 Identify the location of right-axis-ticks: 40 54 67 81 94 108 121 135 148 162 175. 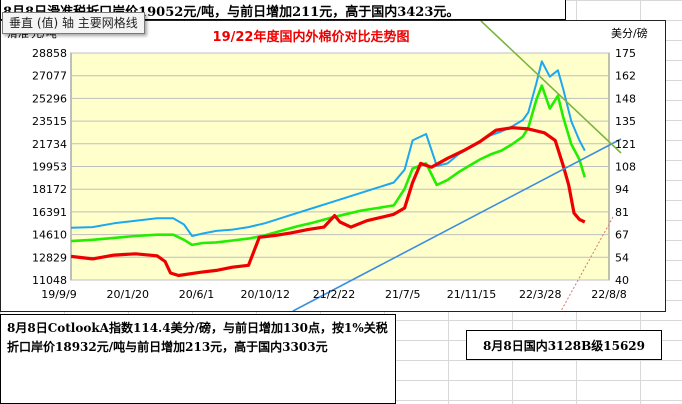
(625, 167).